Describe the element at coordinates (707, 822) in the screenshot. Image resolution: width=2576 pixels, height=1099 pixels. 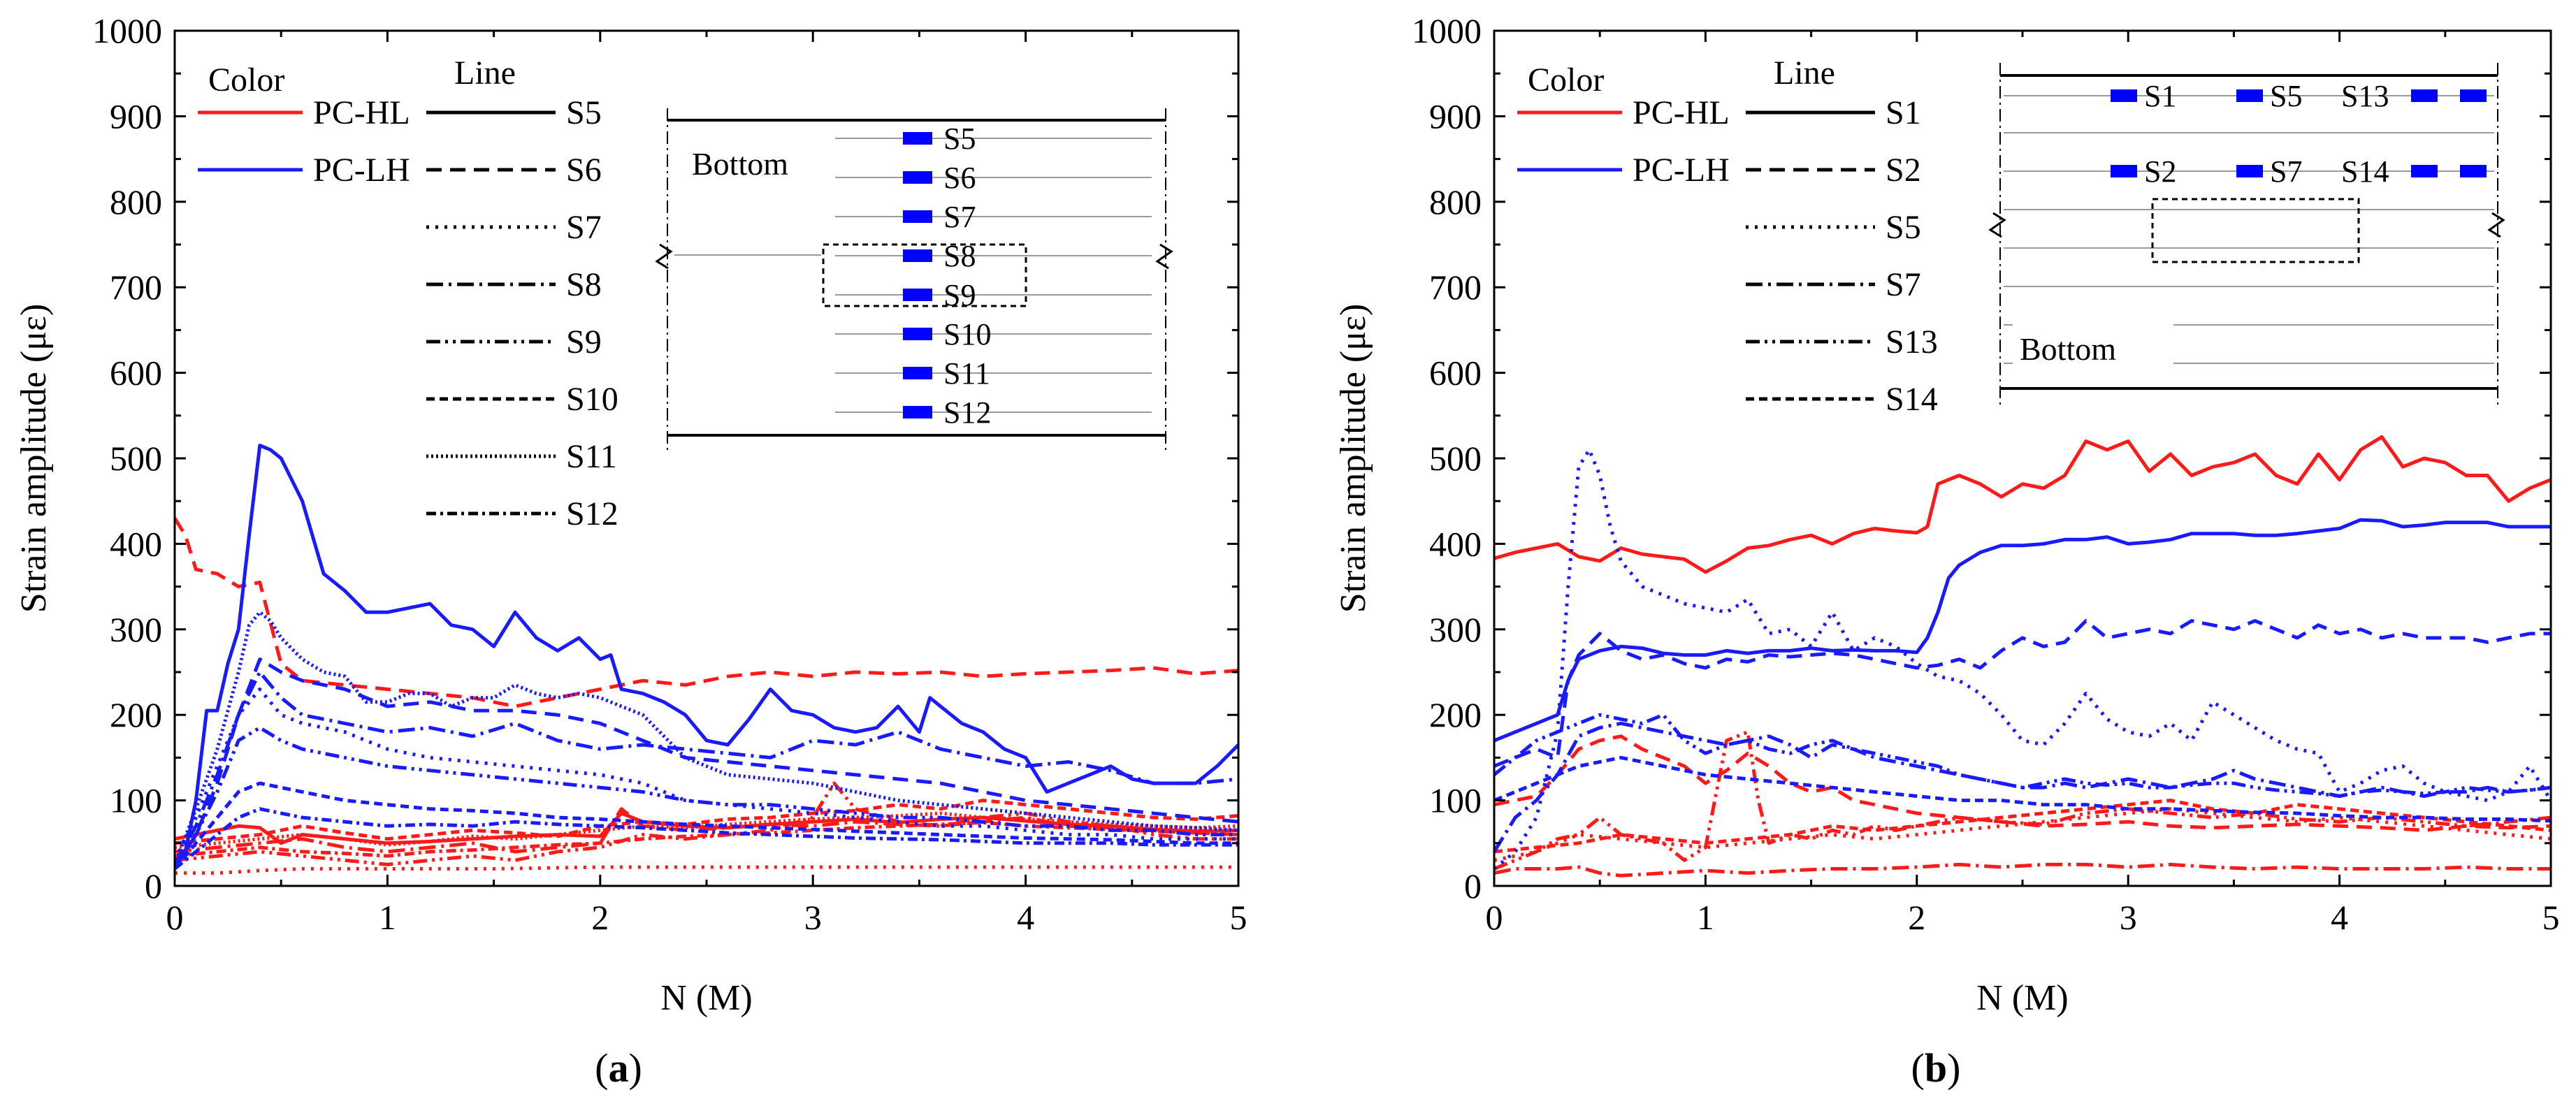
I see `series-line-pc-hl-s10` at that location.